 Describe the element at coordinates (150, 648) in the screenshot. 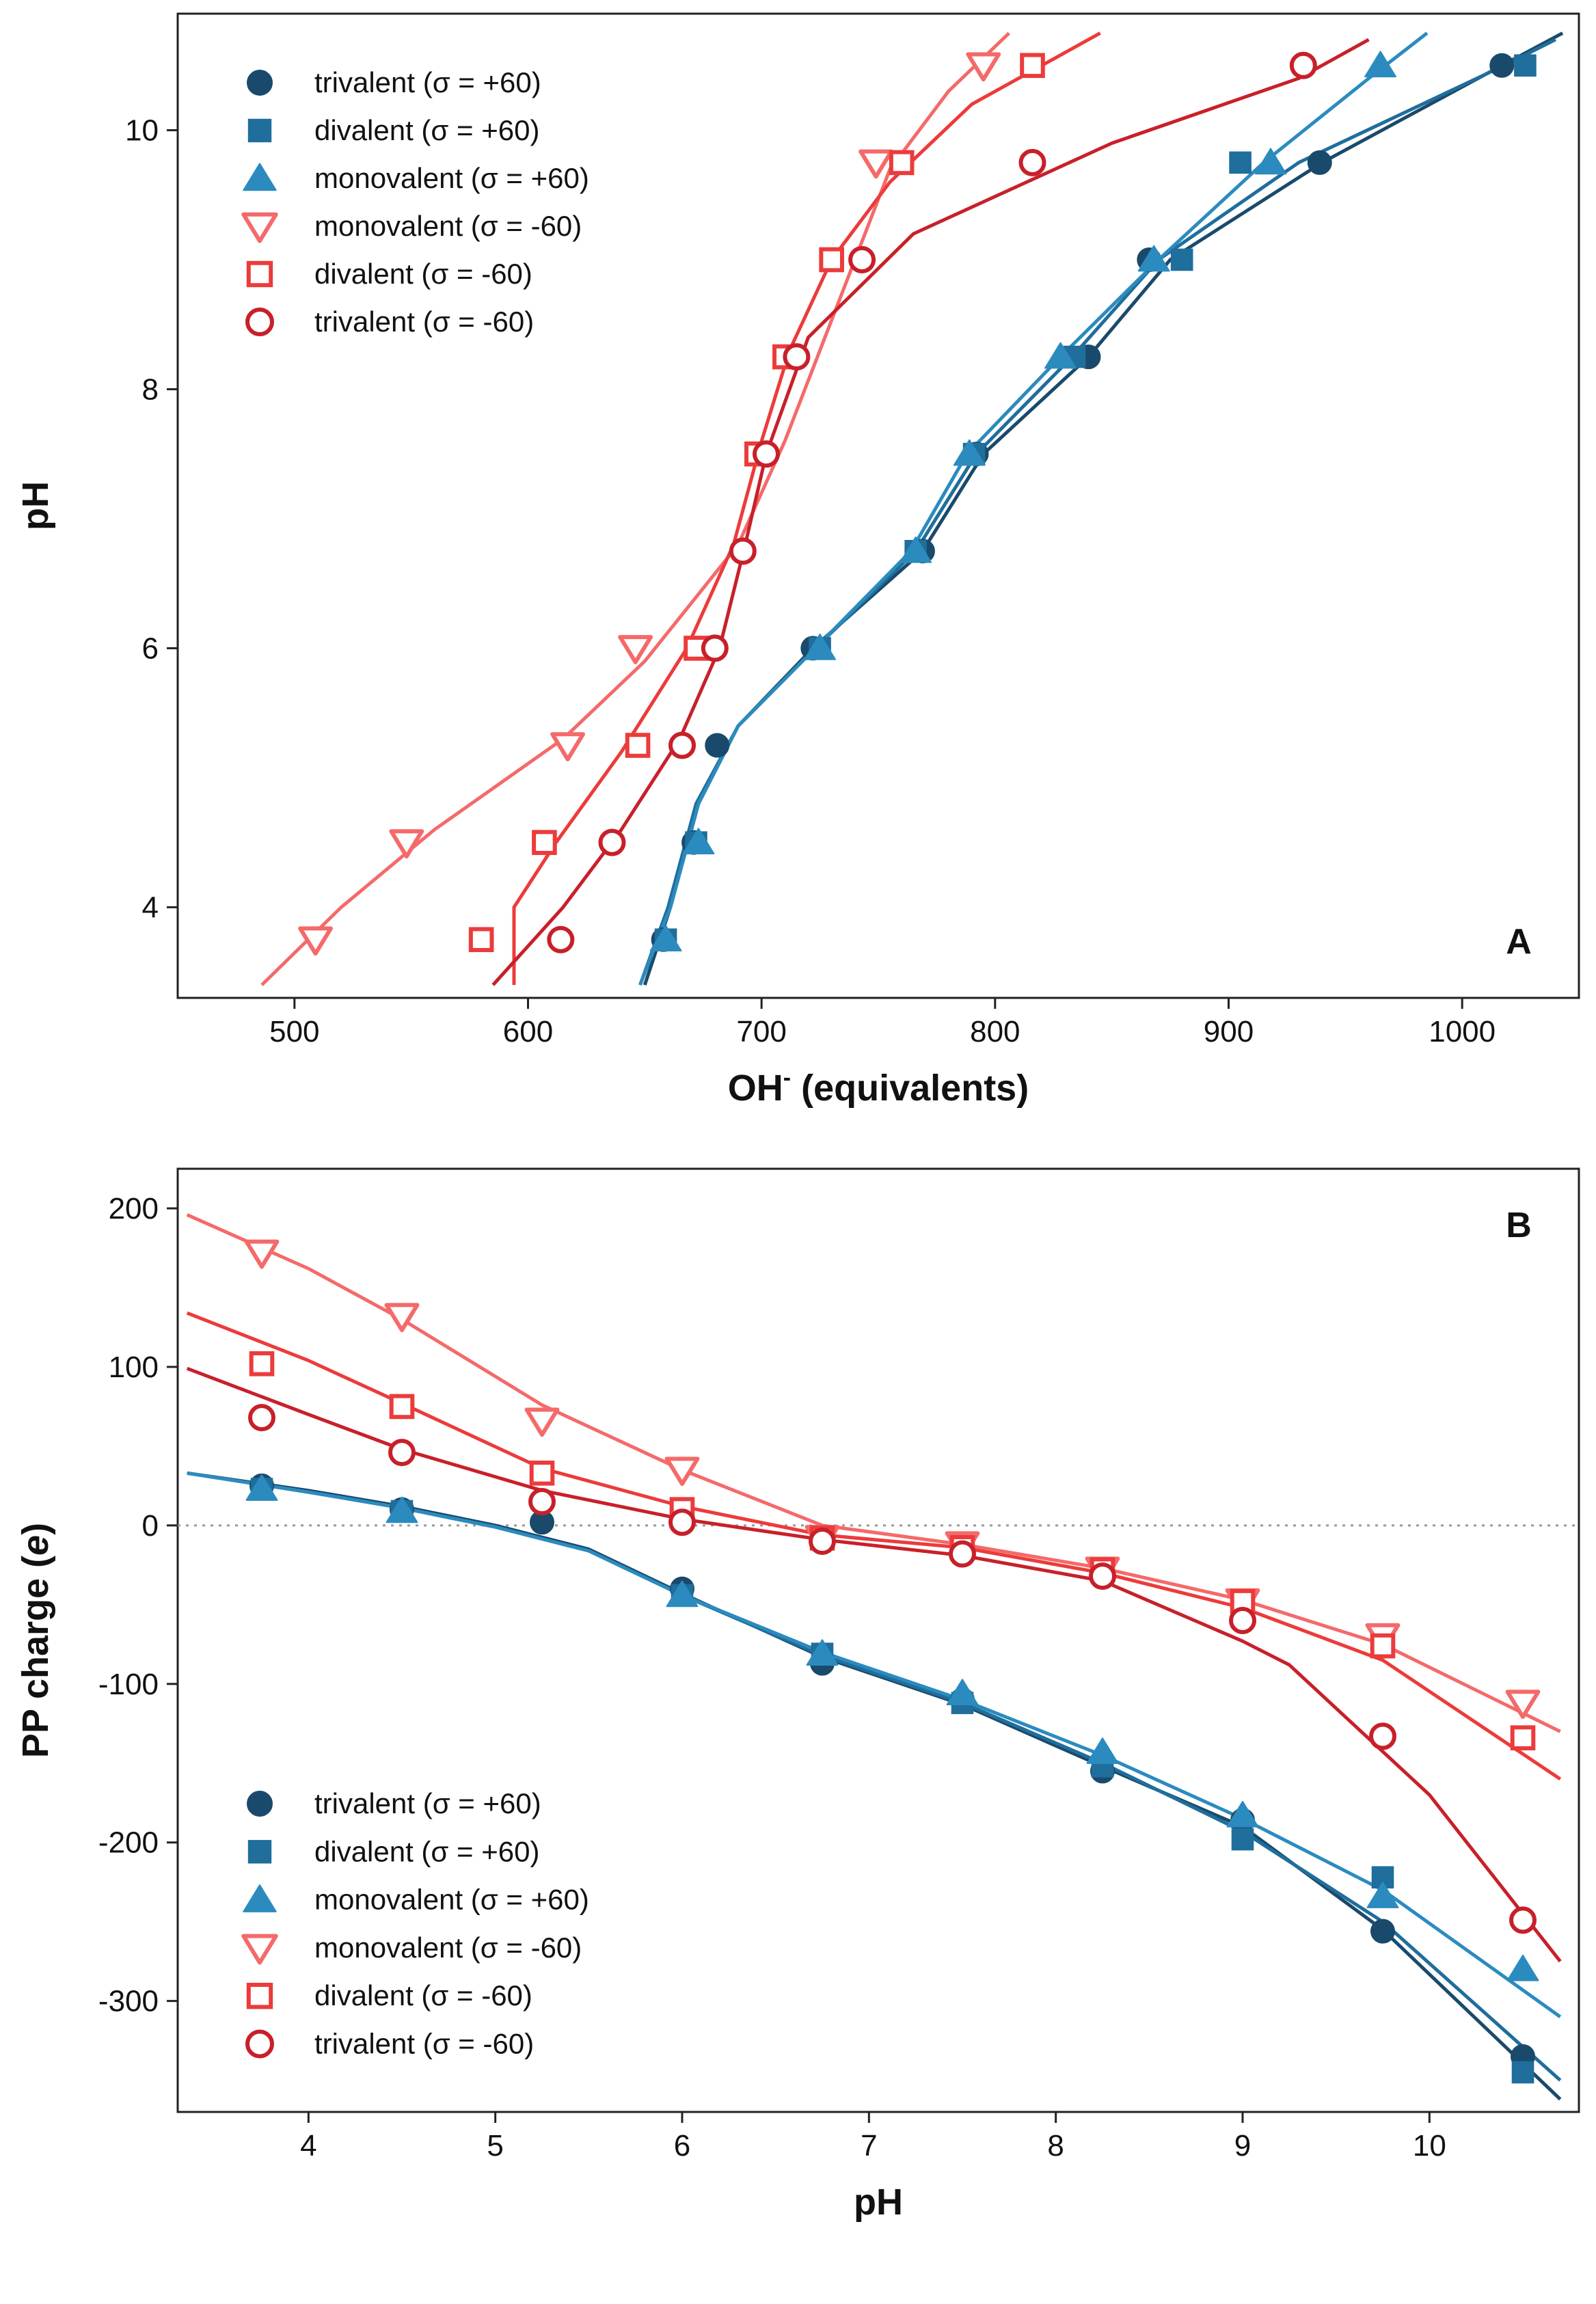

I see `y-tick-label: 6` at that location.